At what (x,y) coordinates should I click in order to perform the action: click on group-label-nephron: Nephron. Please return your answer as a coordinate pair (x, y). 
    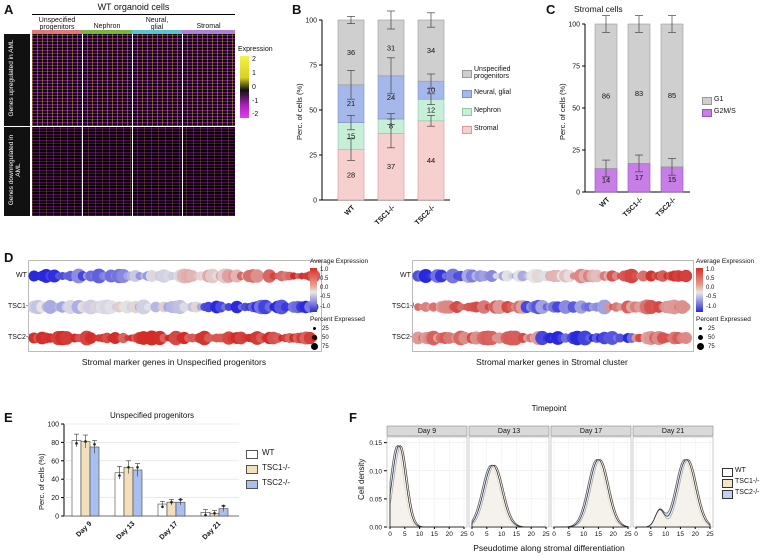
    Looking at the image, I should click on (107, 26).